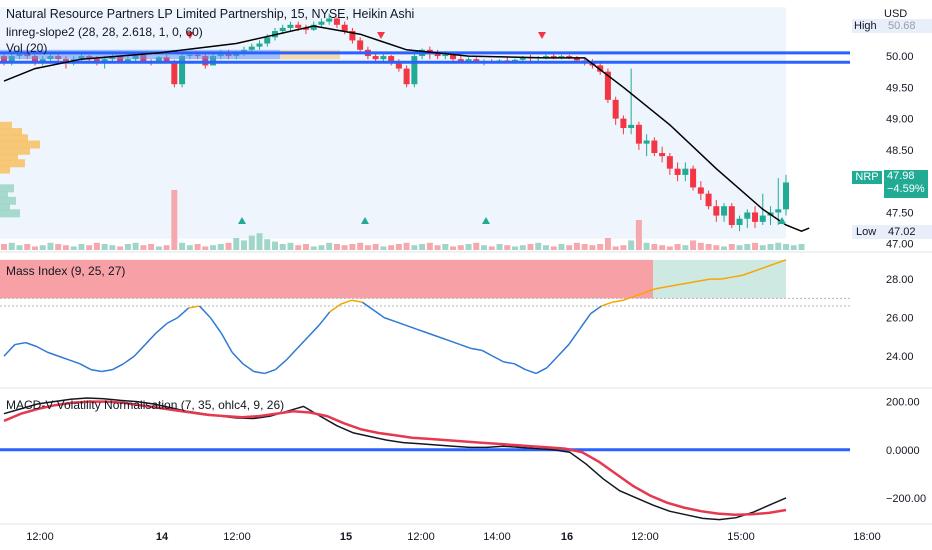 Image resolution: width=932 pixels, height=550 pixels. Describe the element at coordinates (27, 48) in the screenshot. I see `volume-legend: Vol (20)` at that location.